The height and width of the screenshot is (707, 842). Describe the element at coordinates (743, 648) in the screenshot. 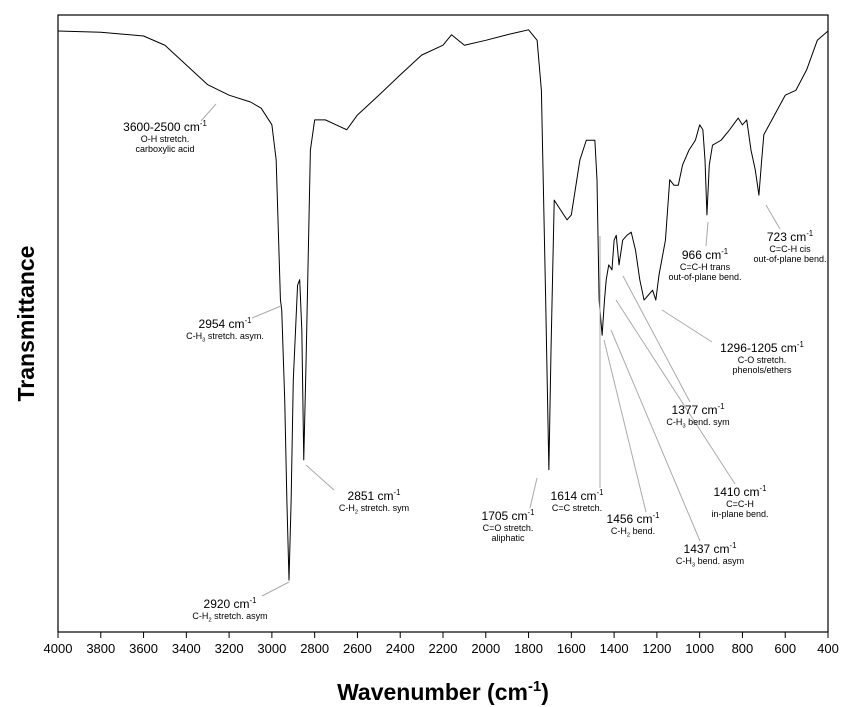

I see `x-tick-label: 800` at that location.